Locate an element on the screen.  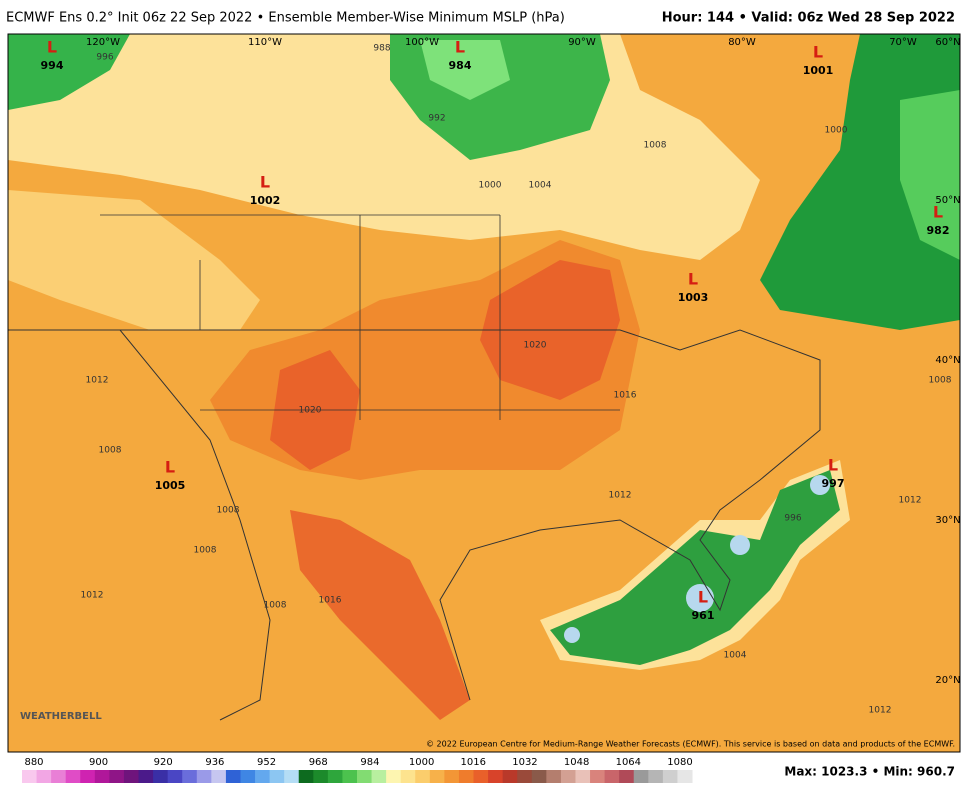
low-value: 1002 is located at coordinates (265, 200).